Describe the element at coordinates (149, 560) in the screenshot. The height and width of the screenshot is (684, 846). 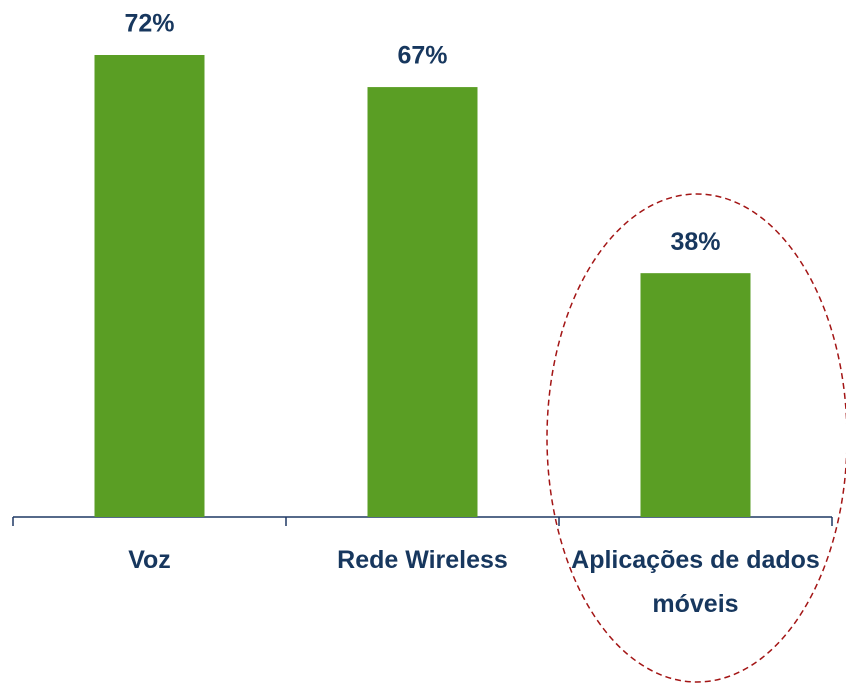
I see `x-tick-label: Voz` at that location.